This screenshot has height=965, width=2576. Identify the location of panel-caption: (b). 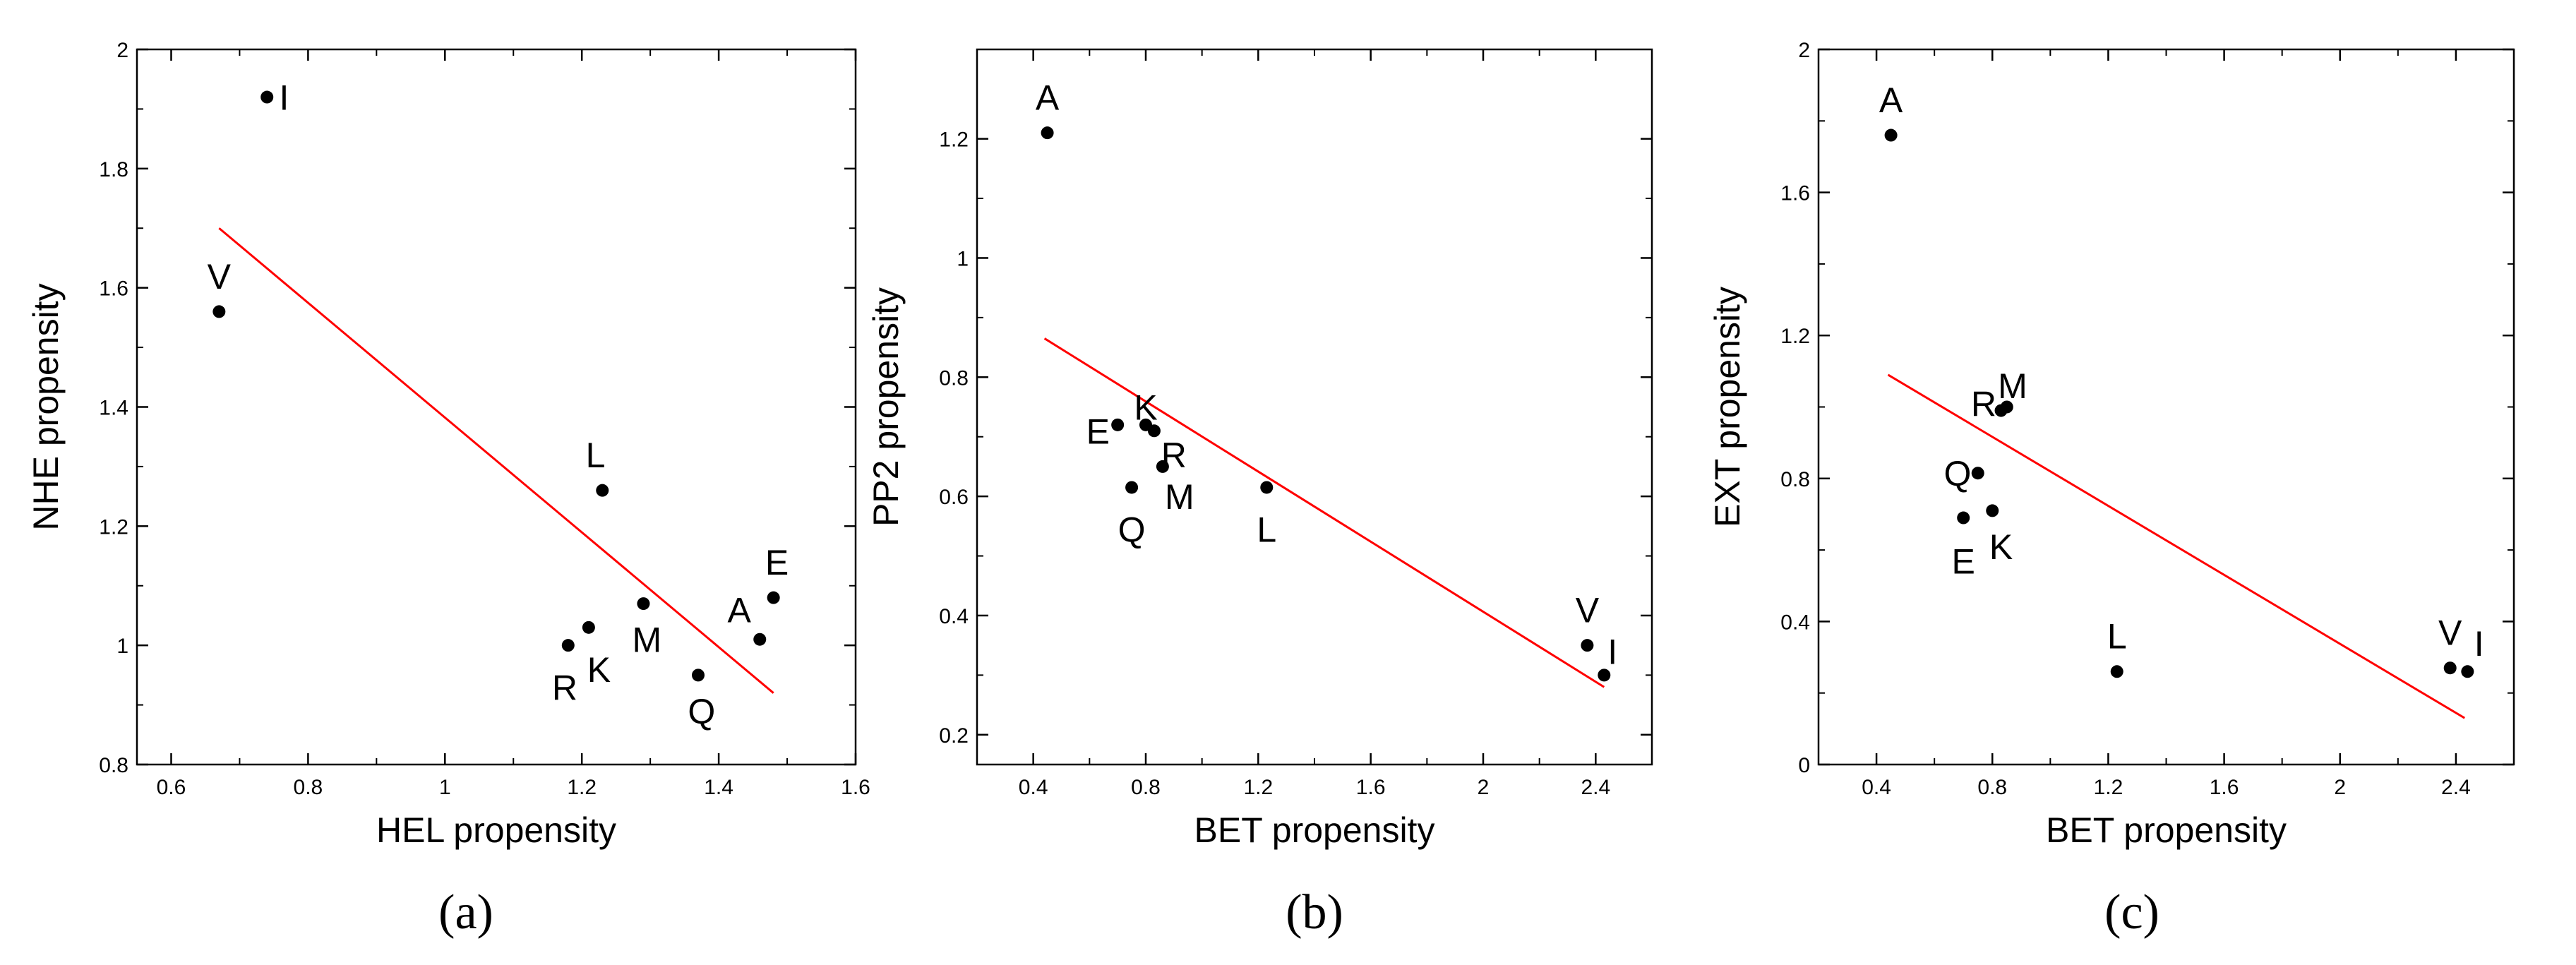
(1314, 912).